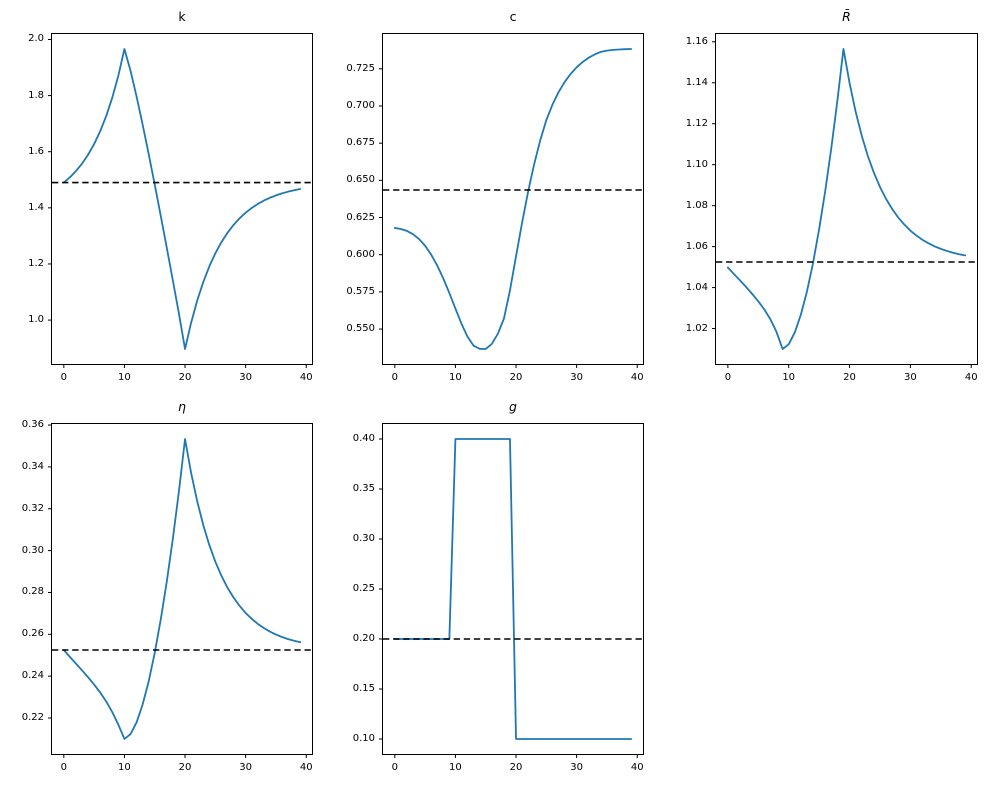 This screenshot has width=989, height=790. I want to click on y-tick-label: 0.20, so click(363, 638).